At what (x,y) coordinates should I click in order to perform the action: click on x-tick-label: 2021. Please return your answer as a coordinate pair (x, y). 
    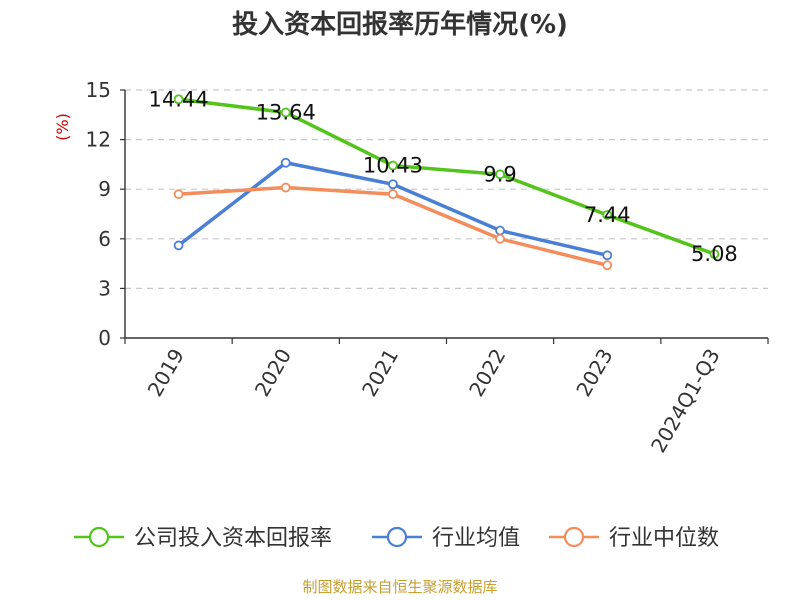
    Looking at the image, I should click on (380, 373).